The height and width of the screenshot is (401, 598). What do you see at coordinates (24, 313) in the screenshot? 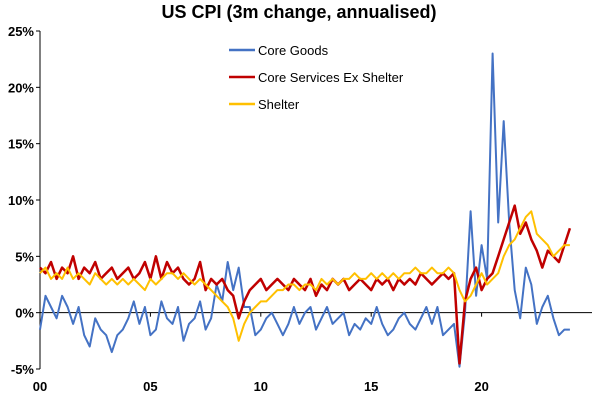
I see `y-tick-label: 0%` at bounding box center [24, 313].